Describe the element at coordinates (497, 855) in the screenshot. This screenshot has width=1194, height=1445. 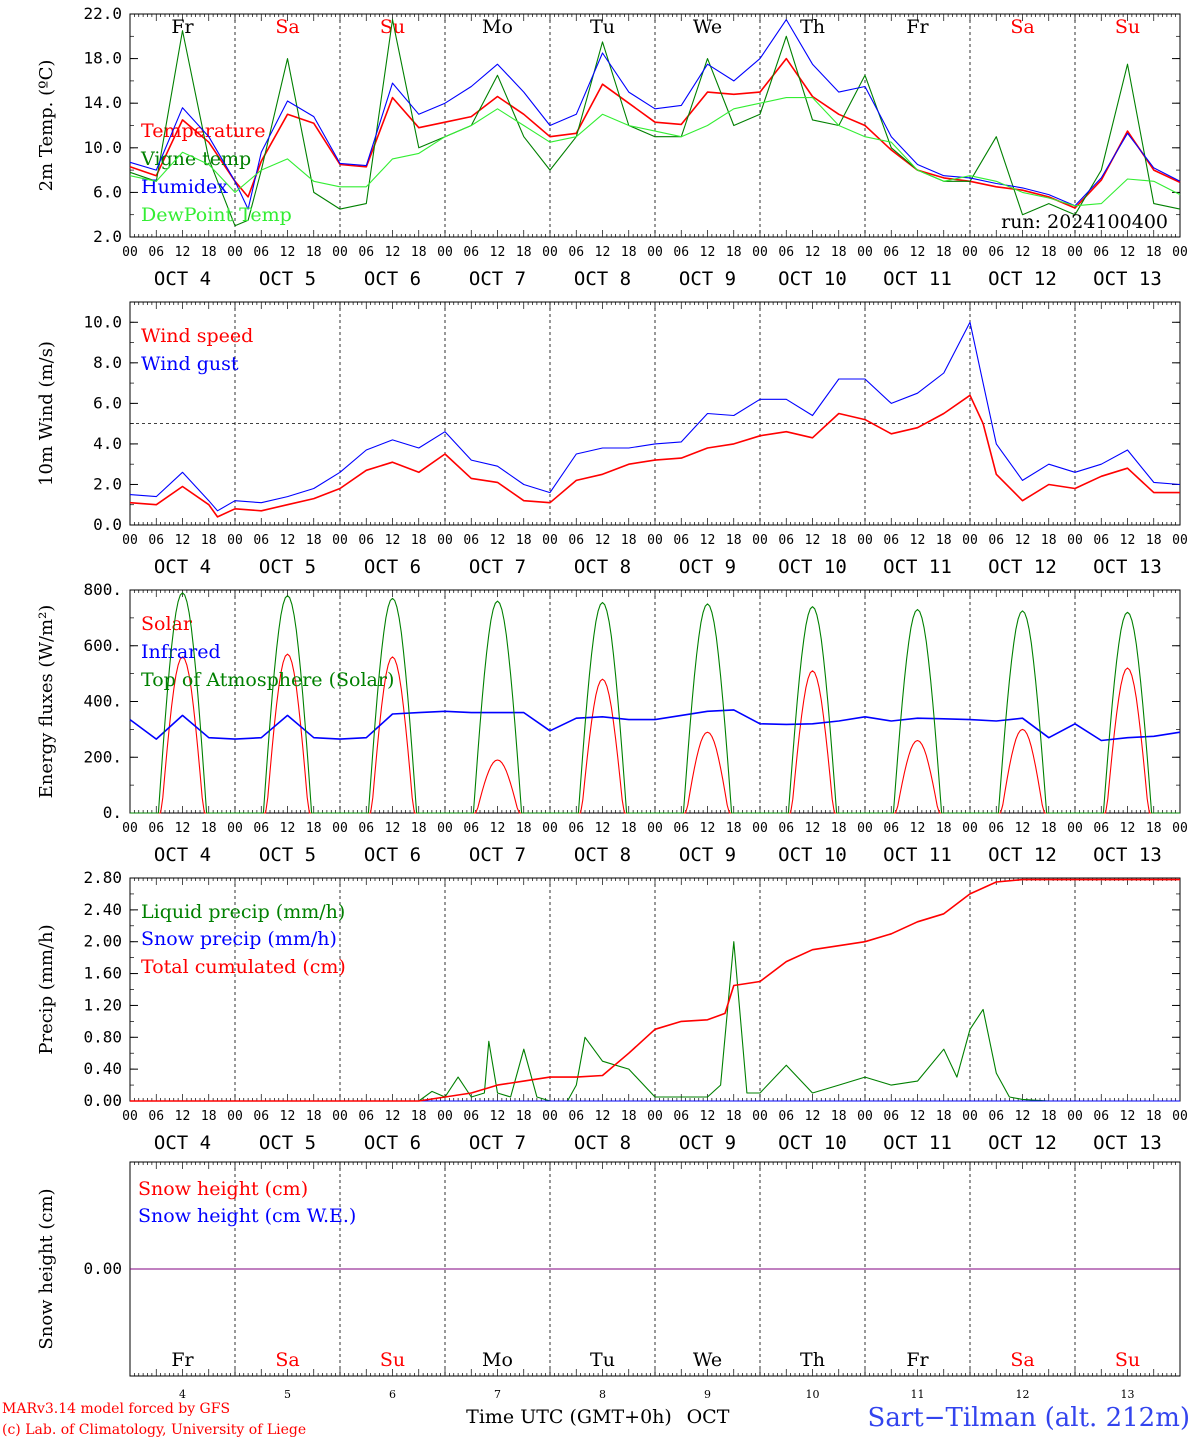
I see `x-date-label: OCT 7` at that location.